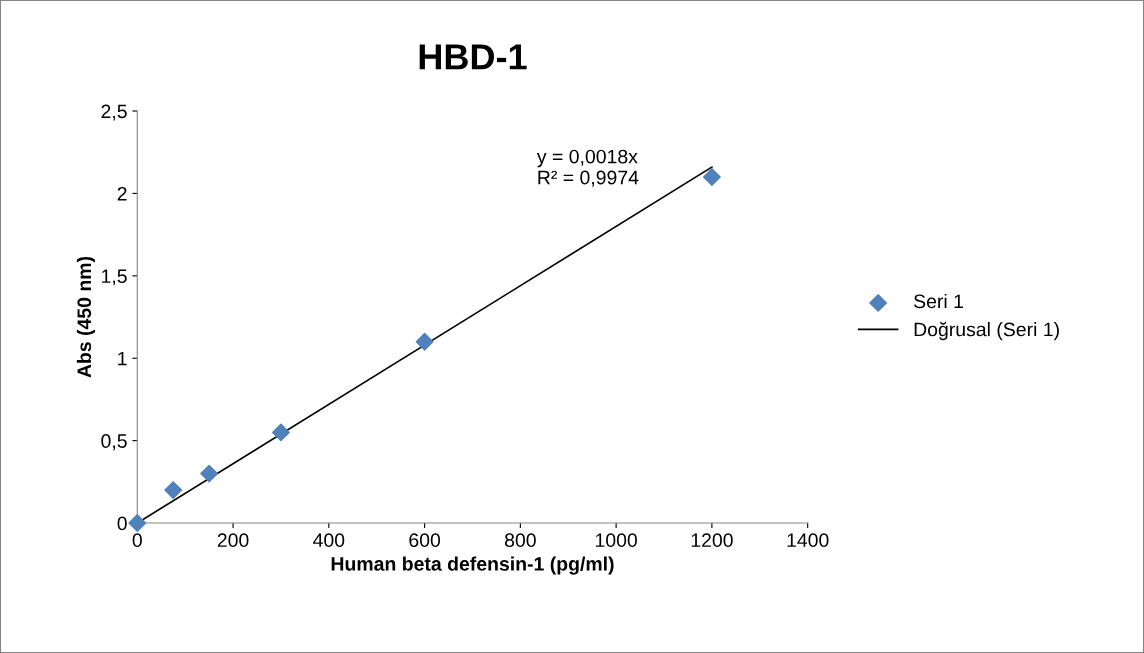 Image resolution: width=1144 pixels, height=653 pixels. Describe the element at coordinates (122, 358) in the screenshot. I see `y-tick-label: 1` at that location.